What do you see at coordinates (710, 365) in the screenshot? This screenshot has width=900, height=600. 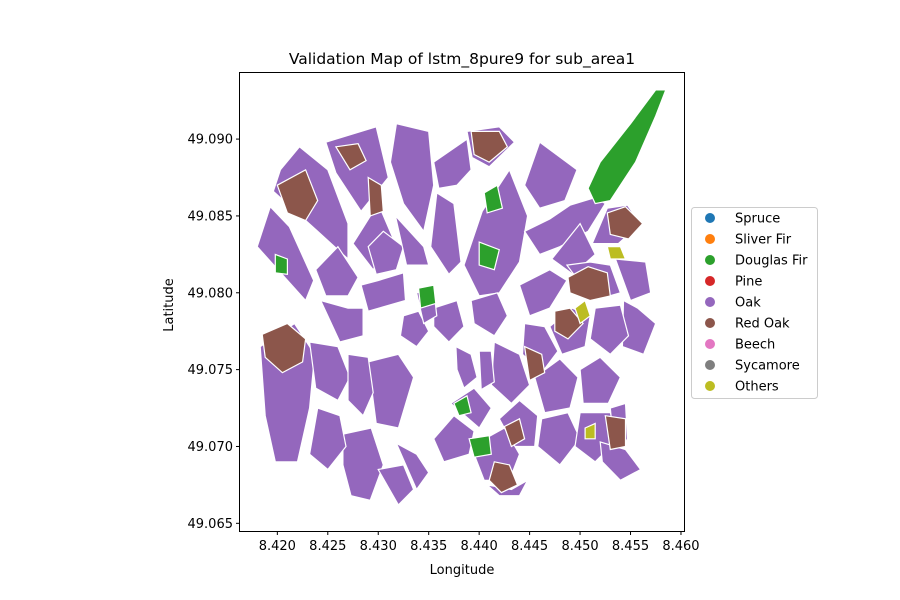 I see `legend-marker-sycamore` at bounding box center [710, 365].